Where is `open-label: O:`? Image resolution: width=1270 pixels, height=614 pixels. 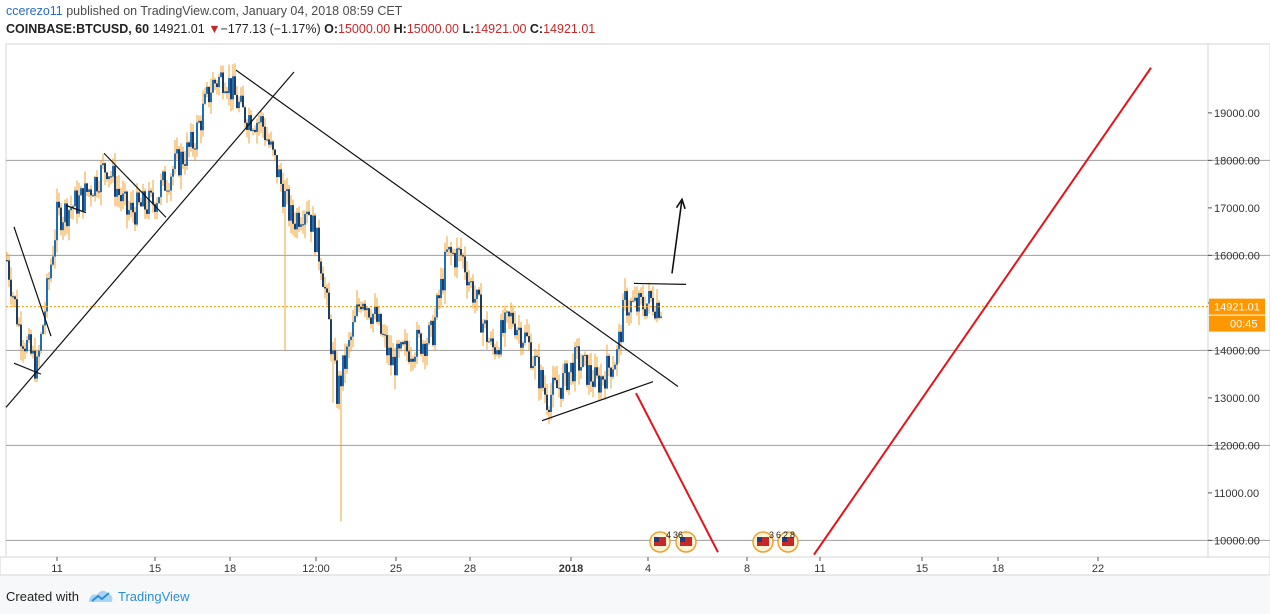 open-label: O: is located at coordinates (331, 29).